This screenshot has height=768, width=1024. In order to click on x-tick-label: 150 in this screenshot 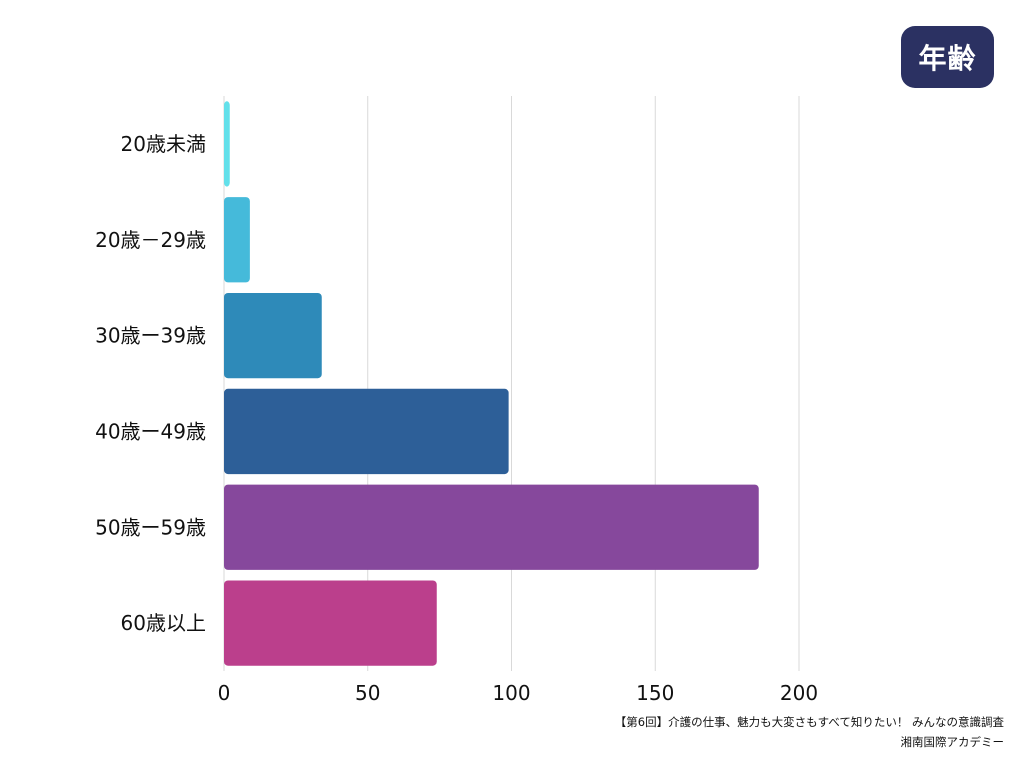, I will do `click(655, 693)`.